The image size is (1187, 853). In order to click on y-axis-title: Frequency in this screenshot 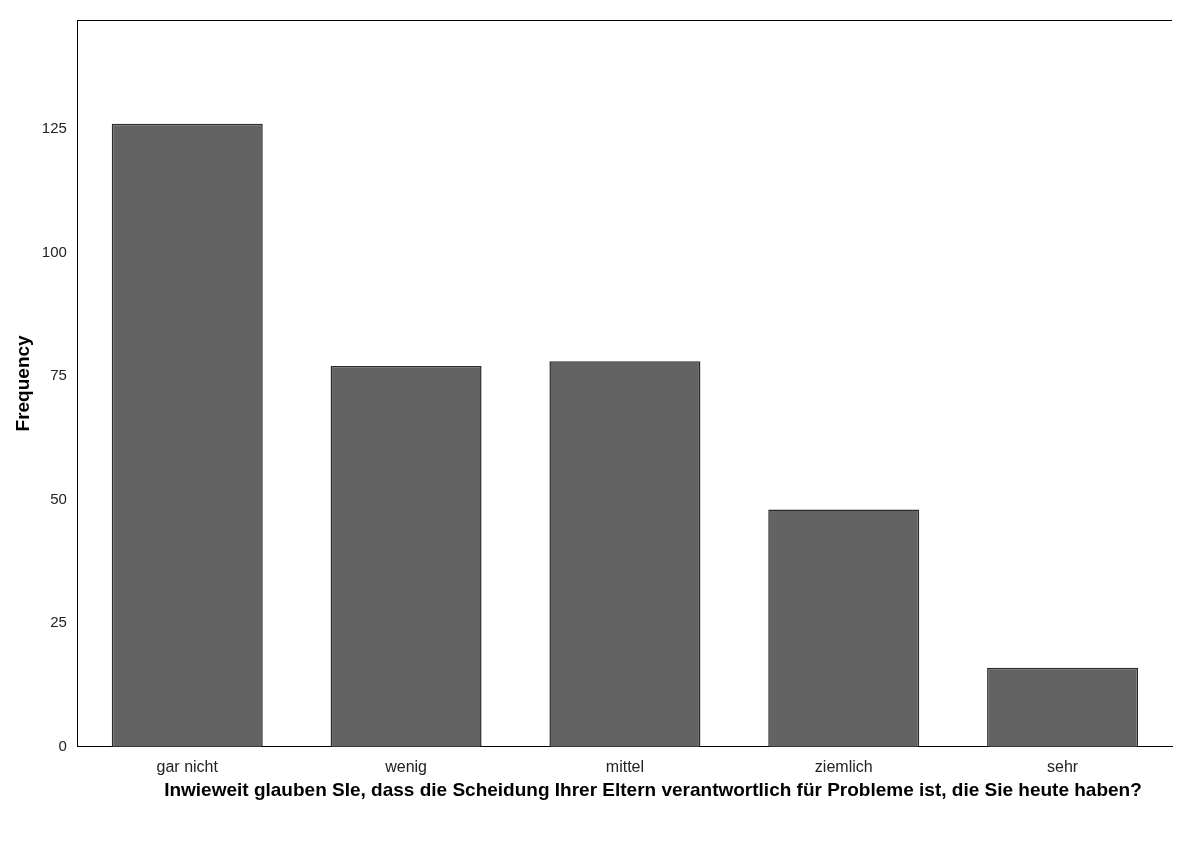, I will do `click(22, 383)`.